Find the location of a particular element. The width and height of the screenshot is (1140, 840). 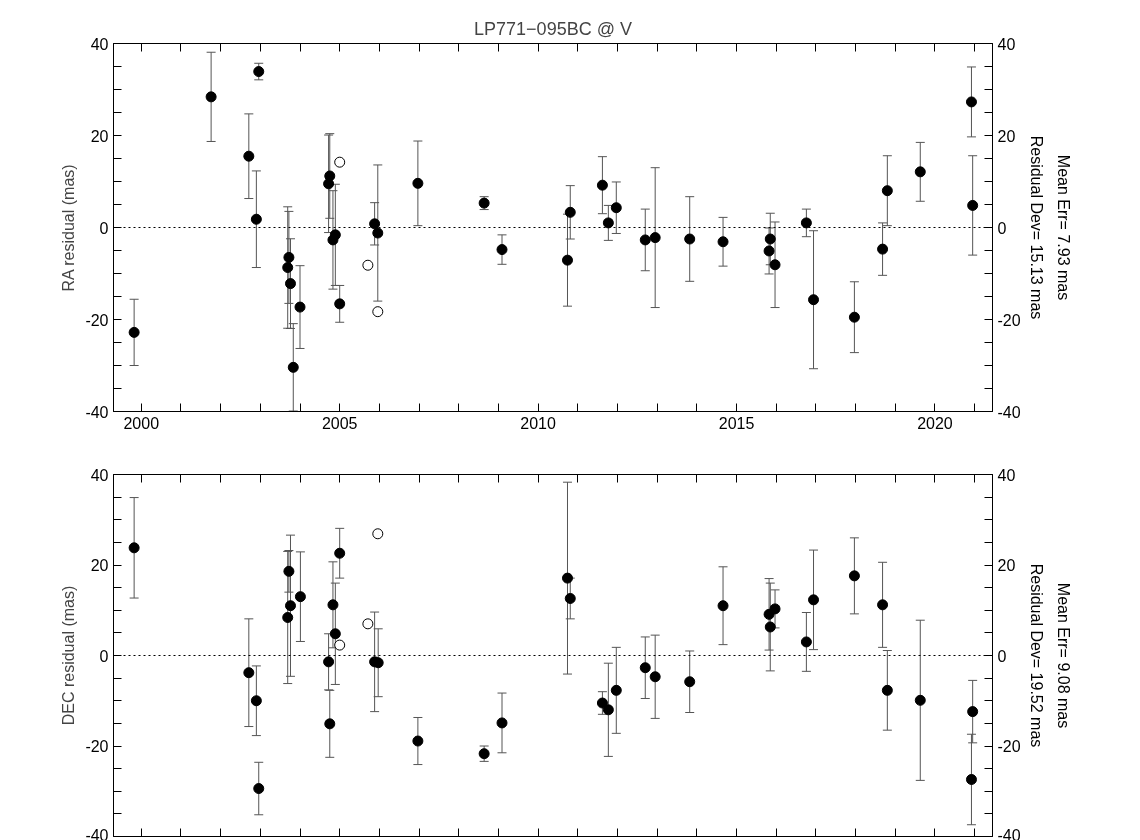

text: Mean Err= 9.08 mas is located at coordinates (1063, 655).